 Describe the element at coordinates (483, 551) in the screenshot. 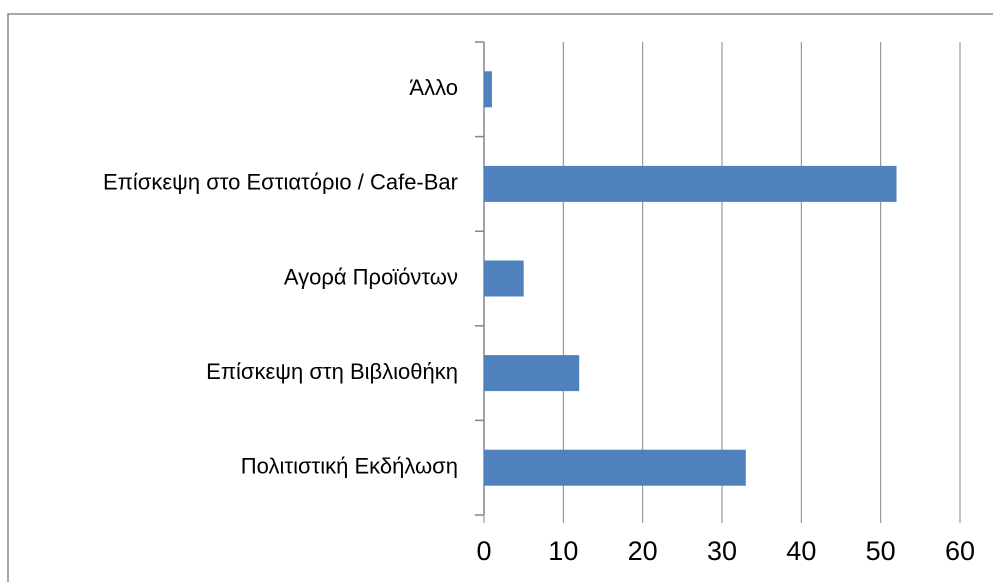

I see `x-tick-label: 0` at that location.